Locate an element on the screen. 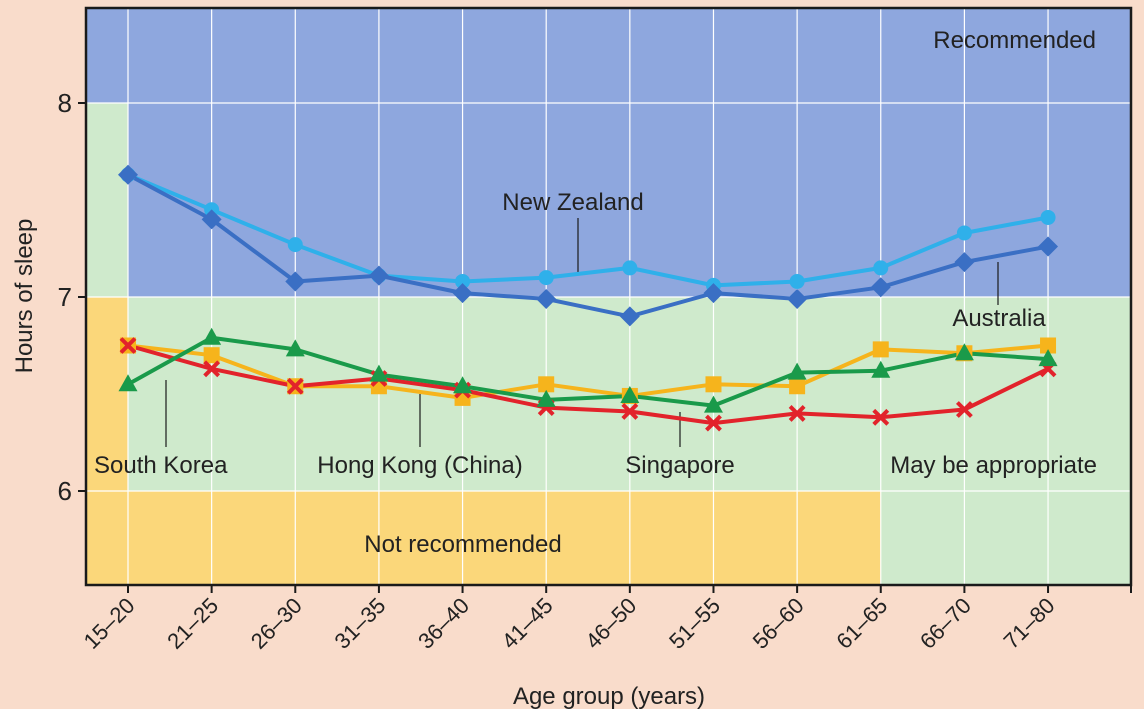  x-tick-label: 41–45 is located at coordinates (527, 623).